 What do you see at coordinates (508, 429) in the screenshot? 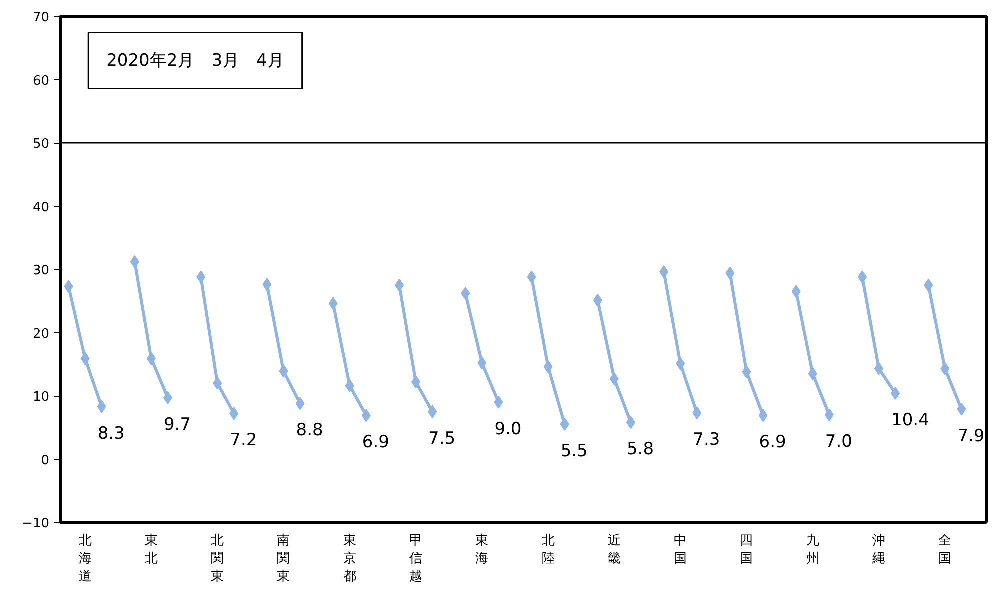
I see `data-label: 9.0` at bounding box center [508, 429].